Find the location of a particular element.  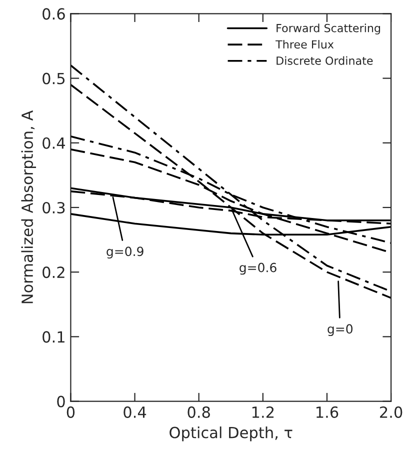

x-tick-label: 1.6 is located at coordinates (327, 412).